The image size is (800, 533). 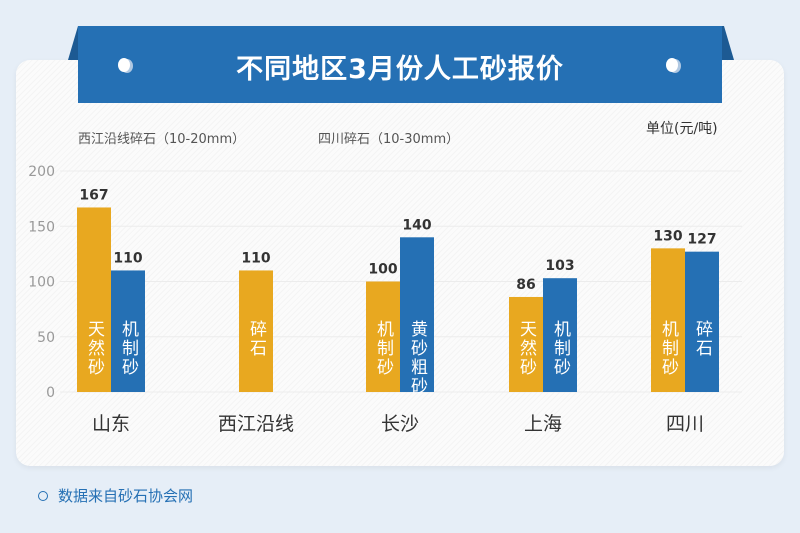 I want to click on title-banner: 不同地区3月份人工砂报价, so click(x=400, y=64).